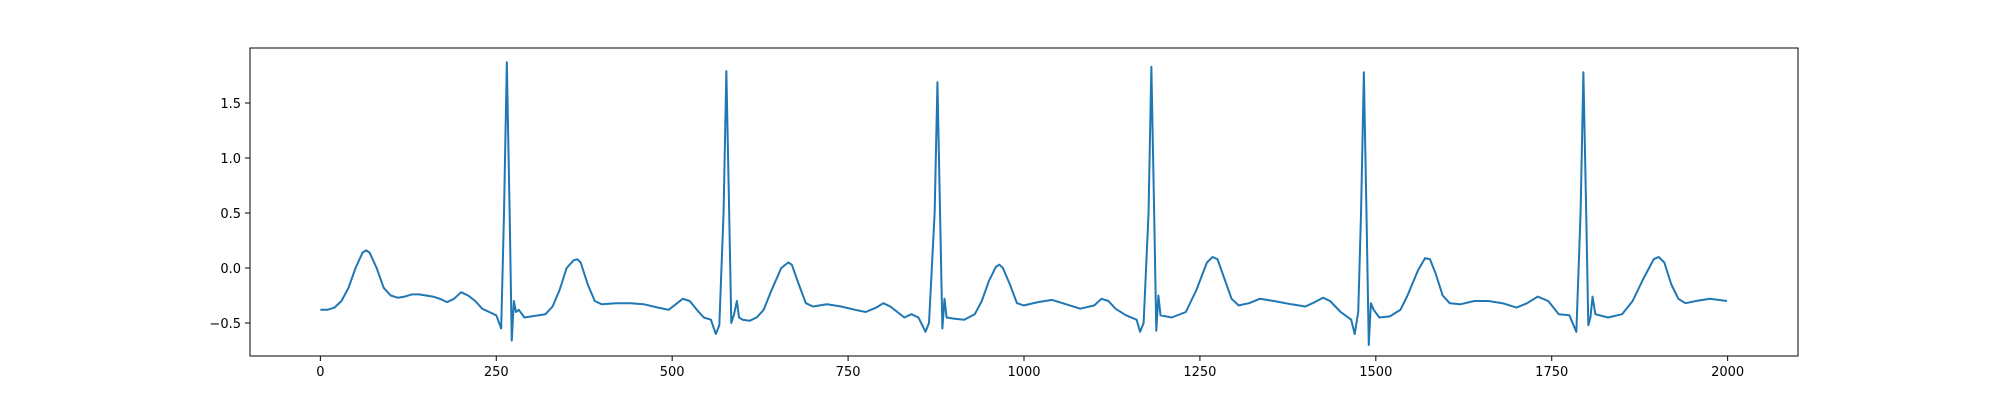 The image size is (2000, 400). I want to click on x-tick-label: 1500, so click(1375, 372).